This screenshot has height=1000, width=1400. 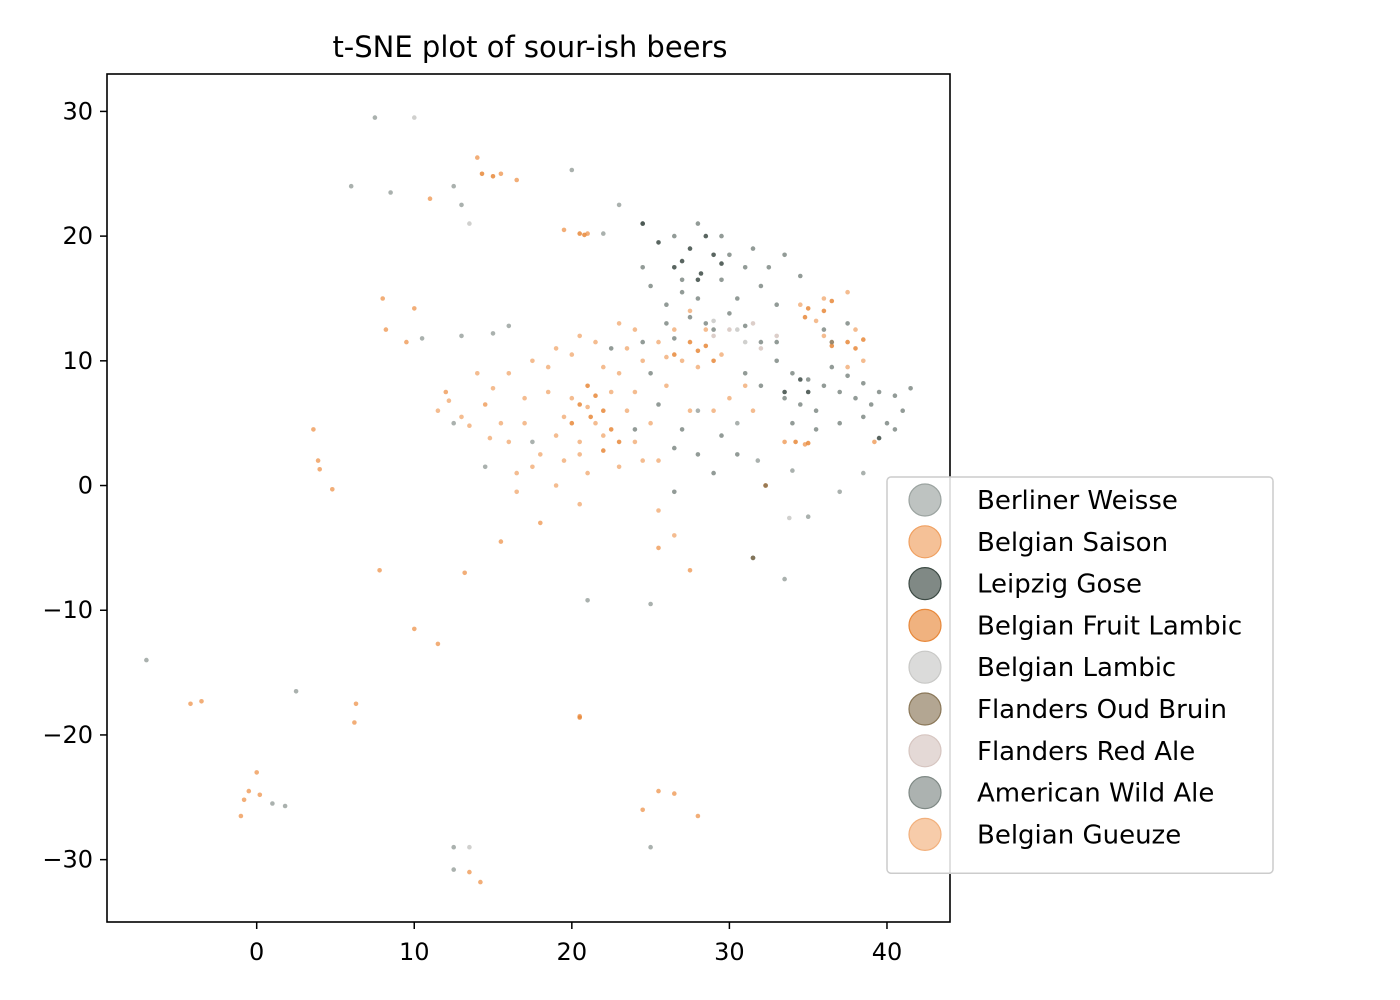 I want to click on legend-label: Belgian Lambic, so click(x=1076, y=668).